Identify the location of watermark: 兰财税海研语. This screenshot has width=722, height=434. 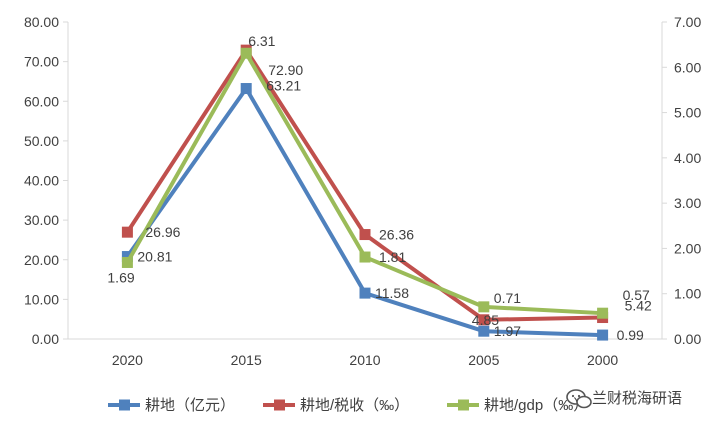
(624, 399).